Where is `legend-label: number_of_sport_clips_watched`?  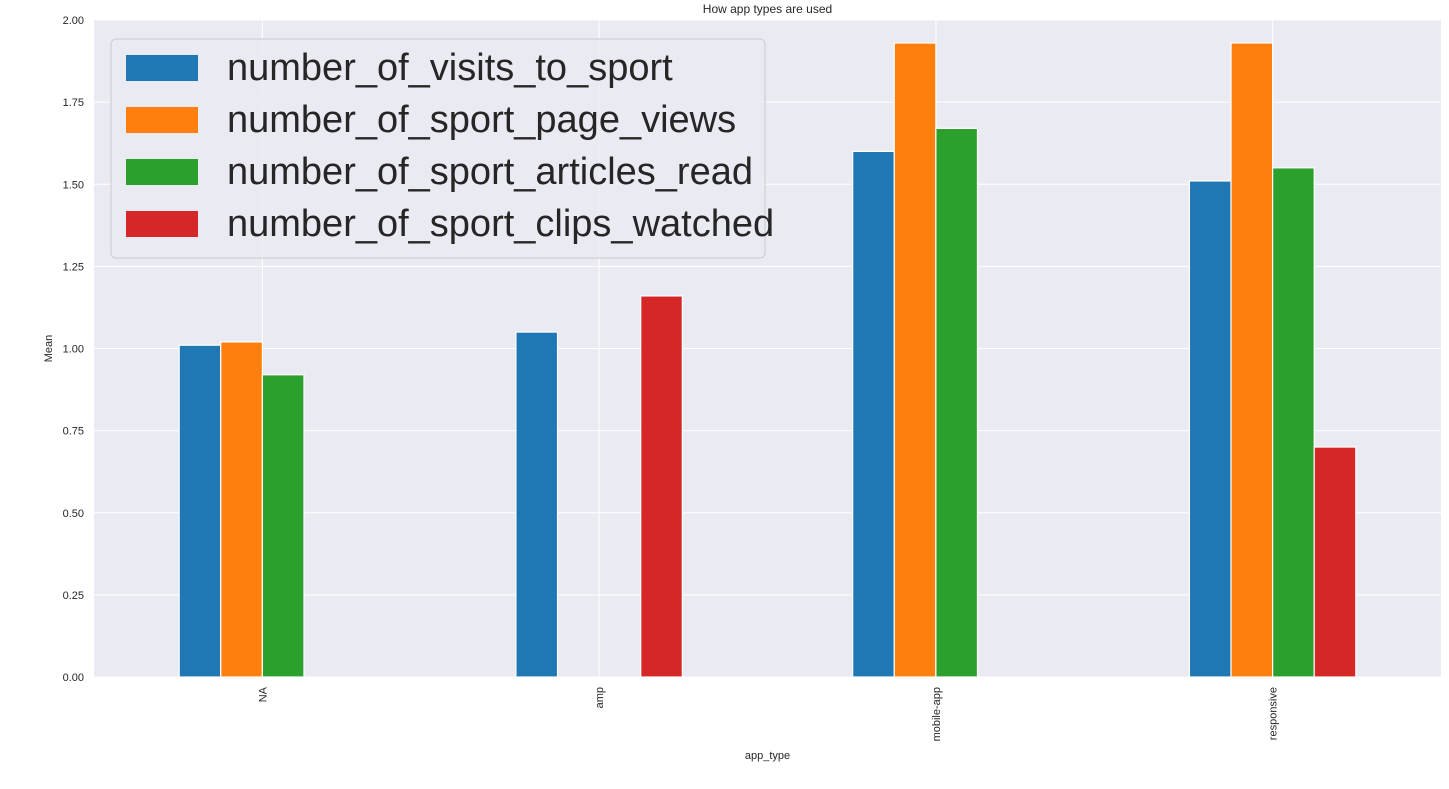 legend-label: number_of_sport_clips_watched is located at coordinates (500, 224).